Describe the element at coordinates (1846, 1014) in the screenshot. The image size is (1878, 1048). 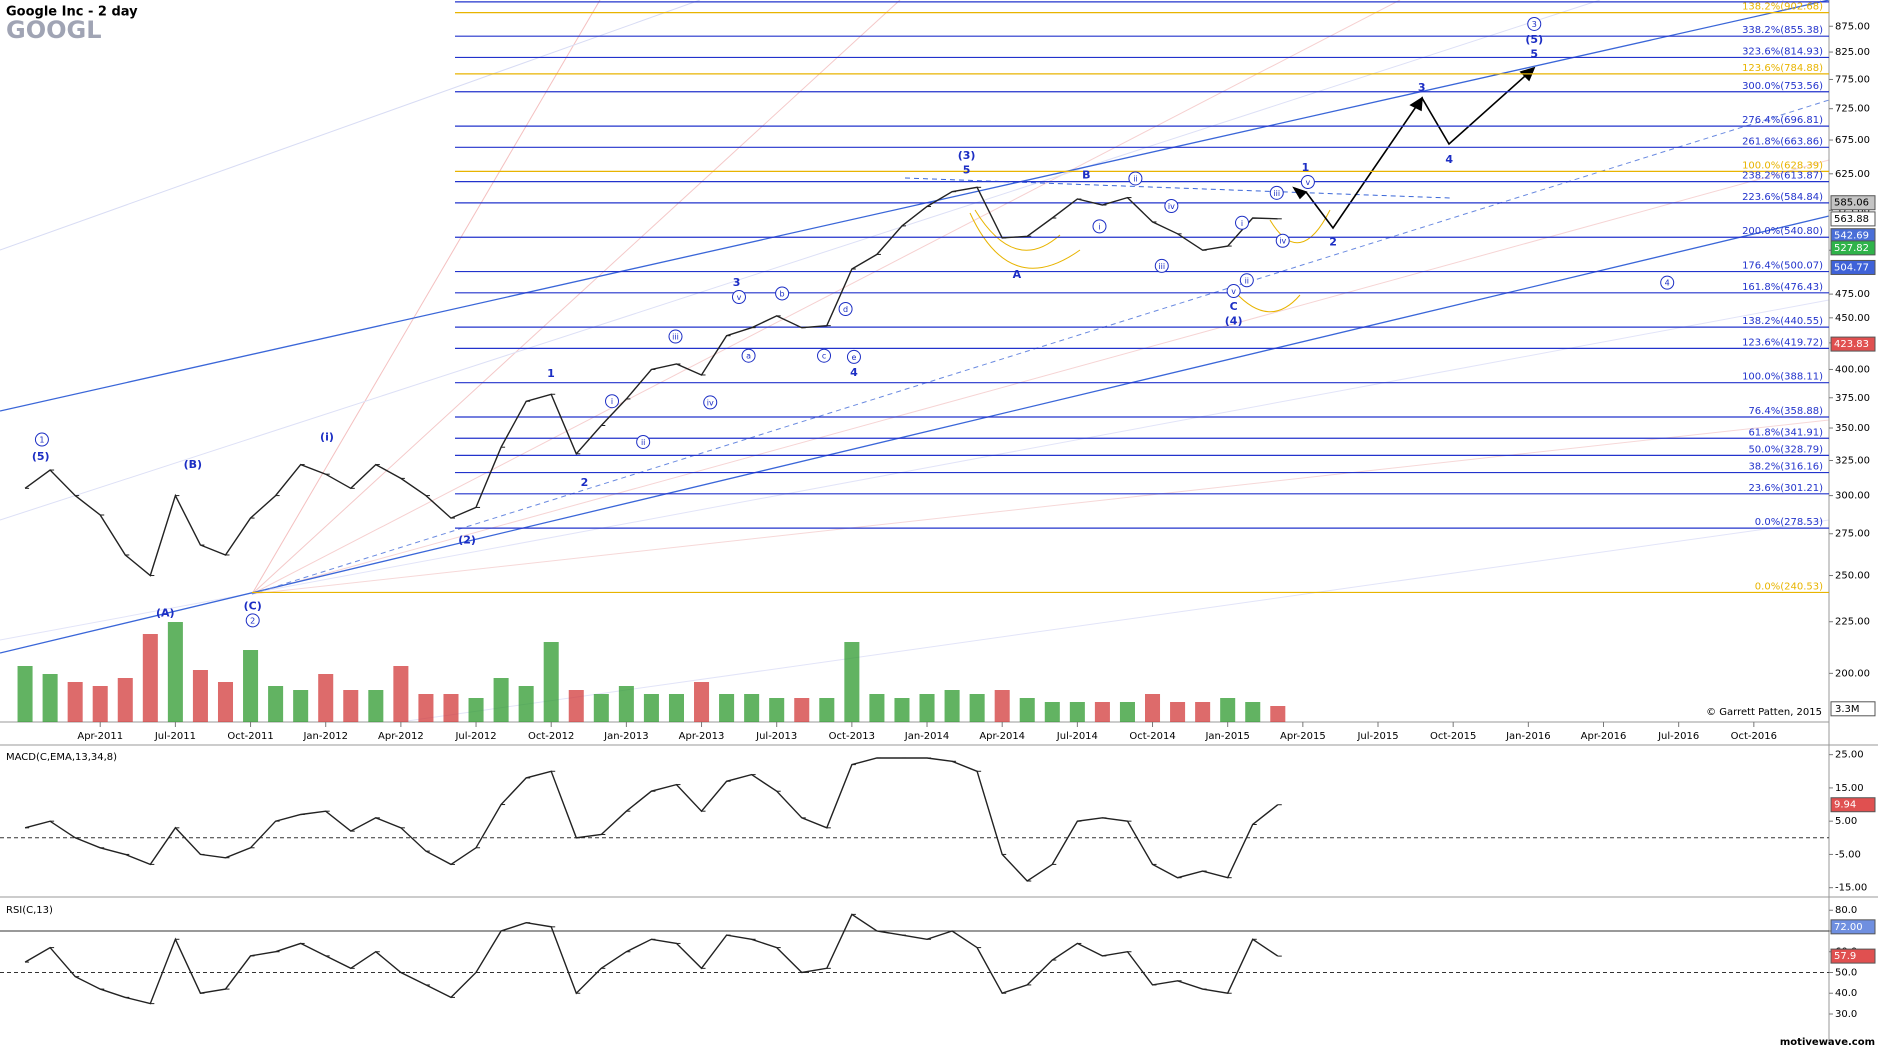
I see `y-tick-label: 30.0` at that location.